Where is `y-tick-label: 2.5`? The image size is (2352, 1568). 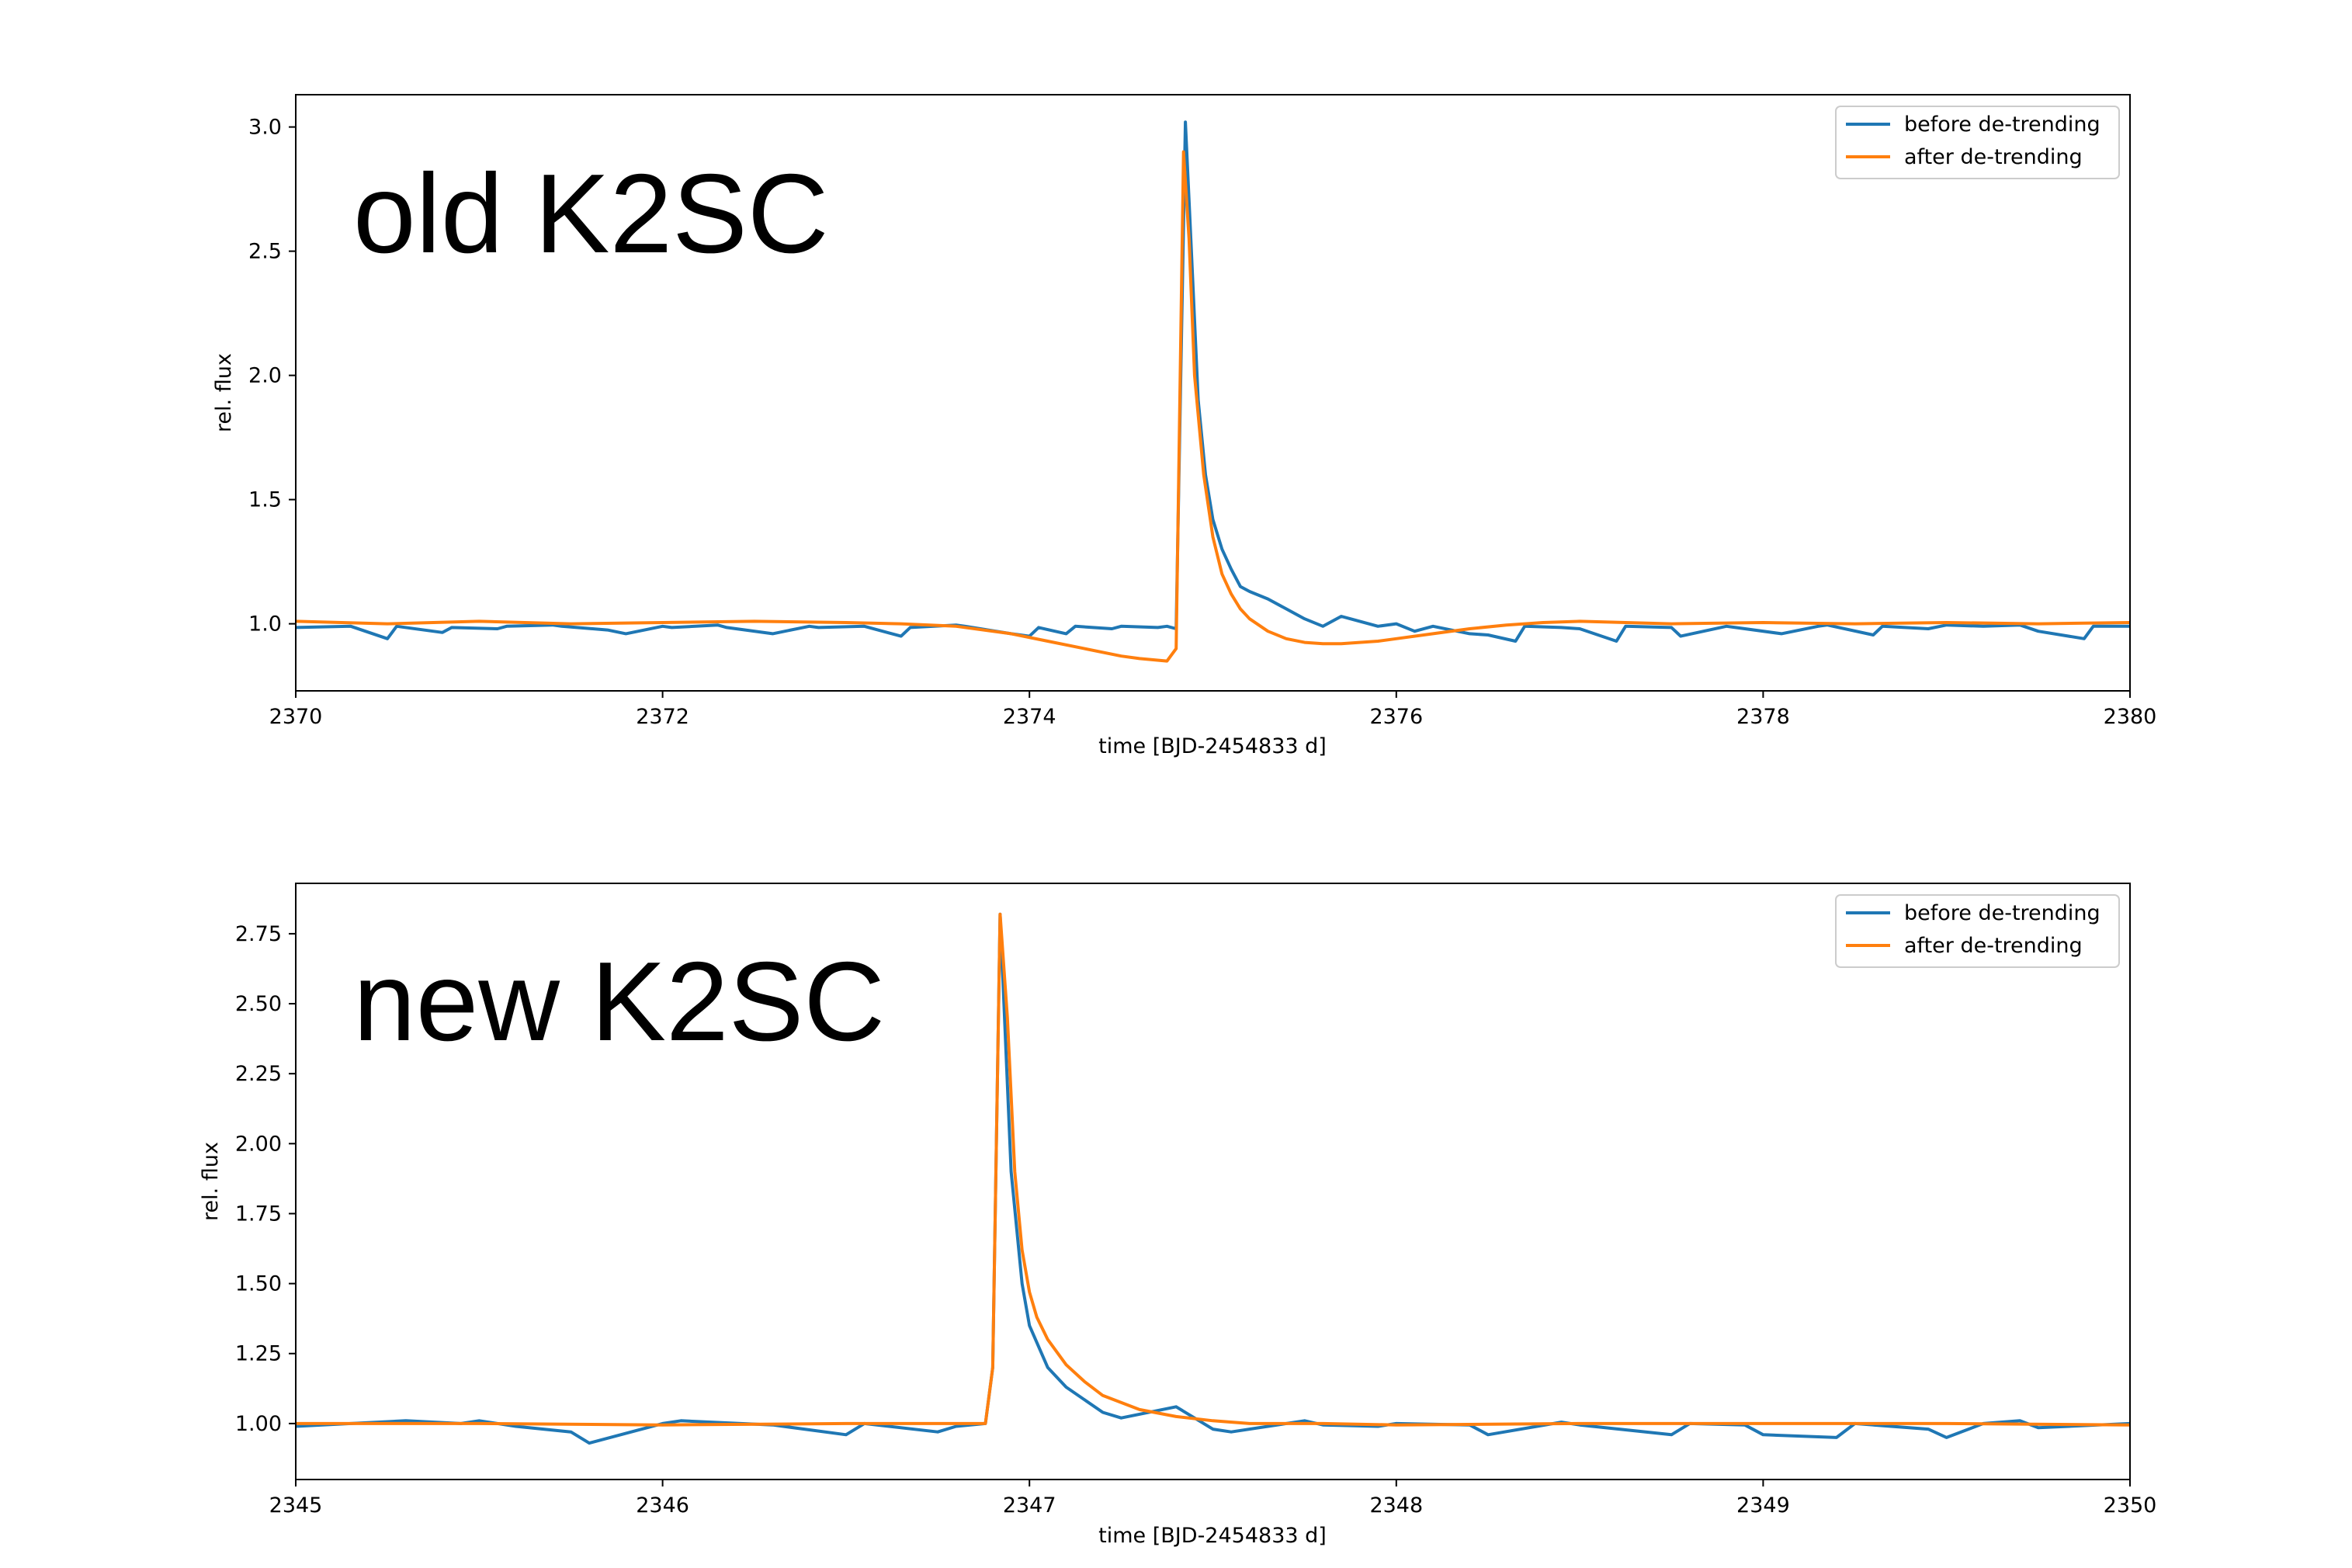 y-tick-label: 2.5 is located at coordinates (265, 252).